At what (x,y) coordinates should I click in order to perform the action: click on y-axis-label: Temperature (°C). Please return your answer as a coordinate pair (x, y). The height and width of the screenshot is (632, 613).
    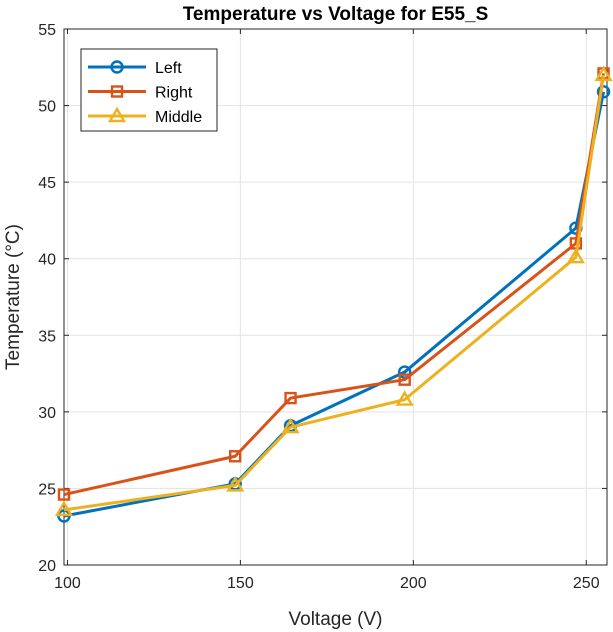
    Looking at the image, I should click on (13, 297).